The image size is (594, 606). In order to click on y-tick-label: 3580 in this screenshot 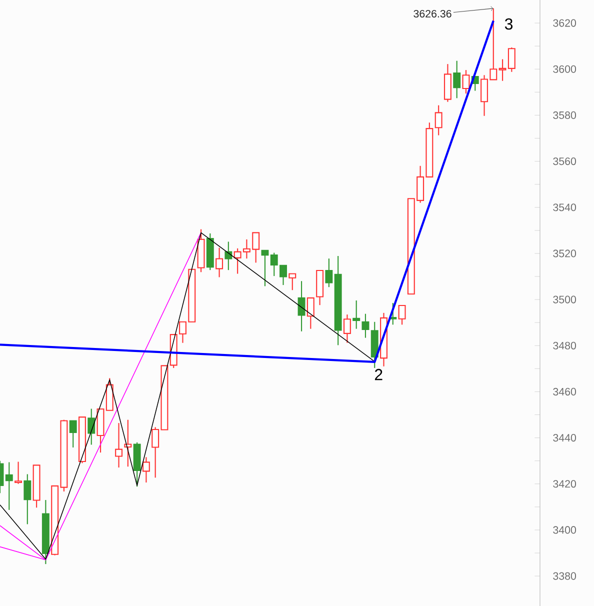, I will do `click(564, 115)`.